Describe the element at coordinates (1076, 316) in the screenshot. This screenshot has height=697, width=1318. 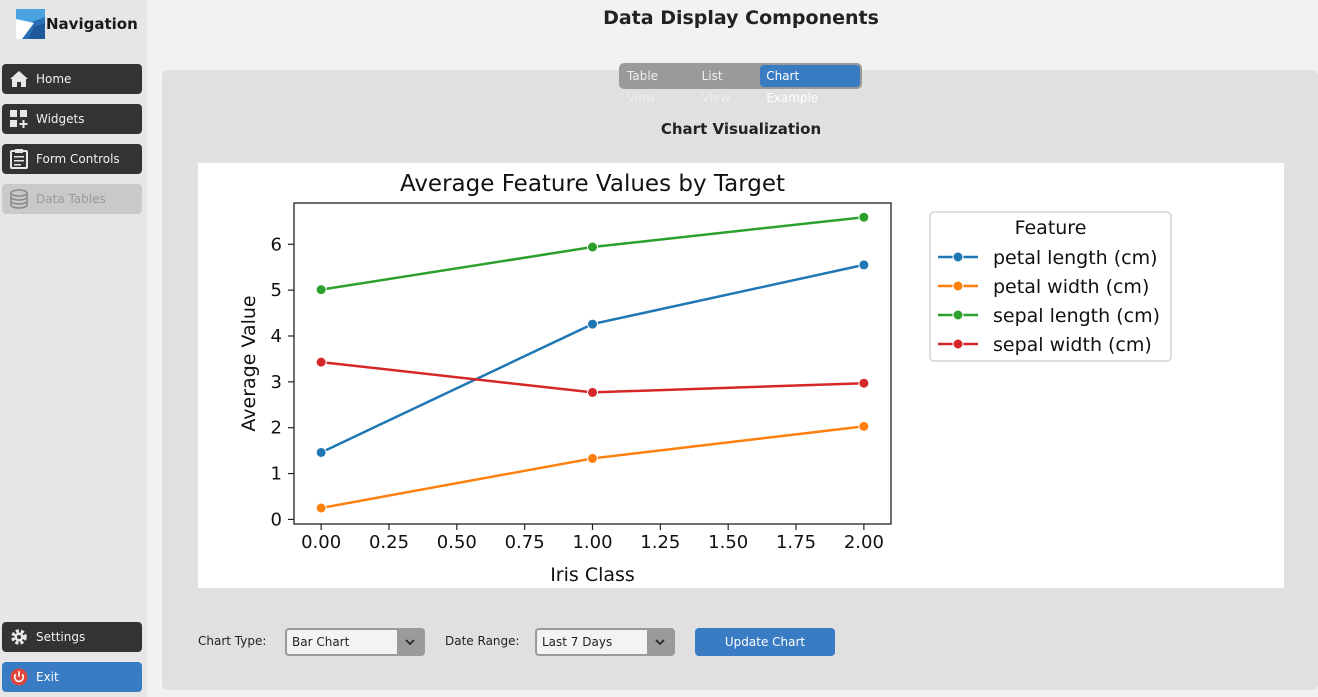
I see `legend-entry: sepal length (cm)` at that location.